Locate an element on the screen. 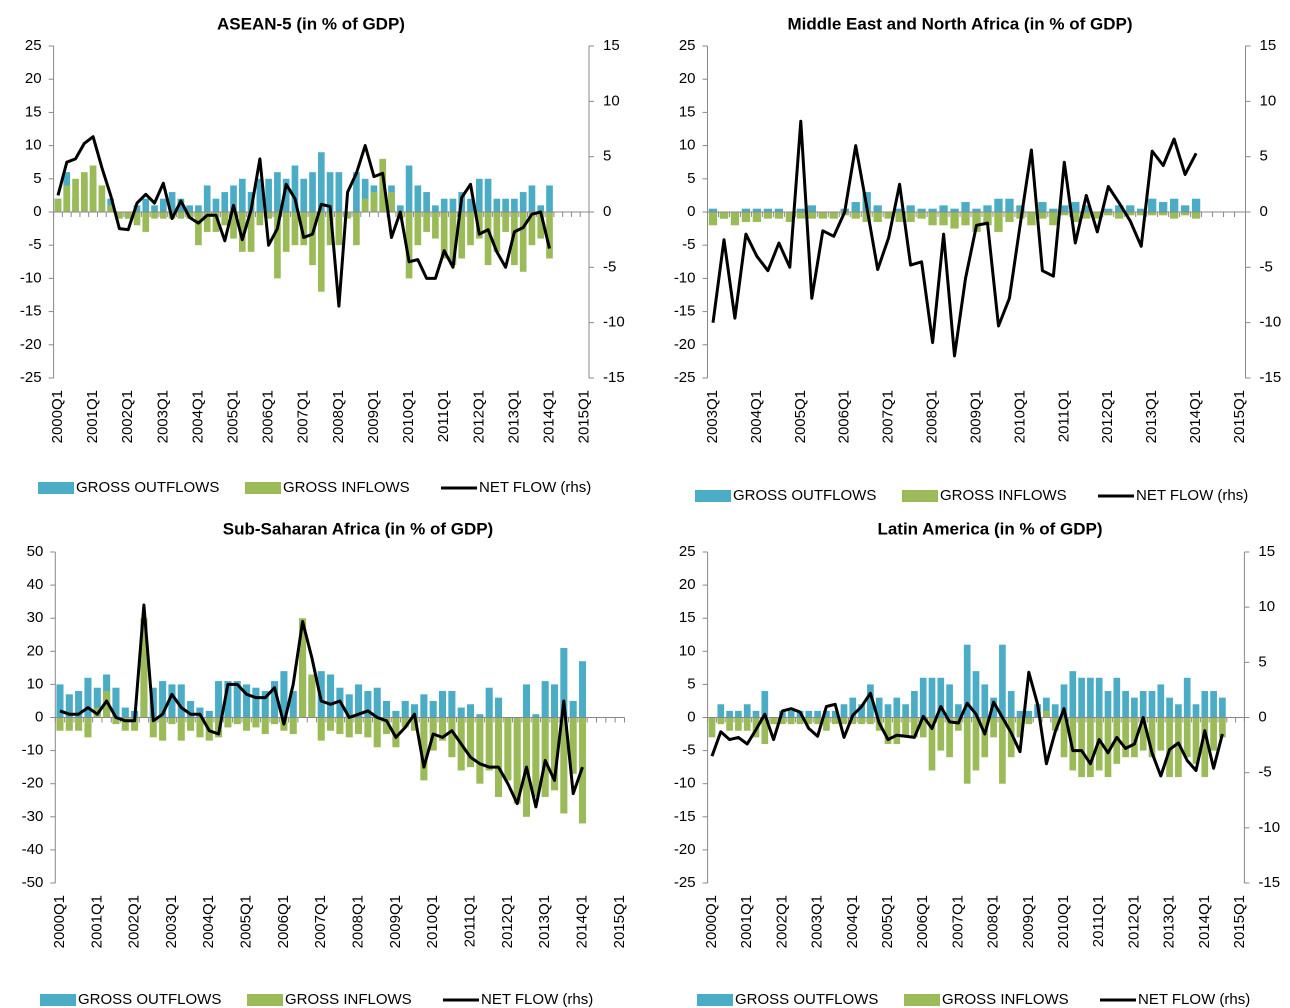  net-line is located at coordinates (967, 724).